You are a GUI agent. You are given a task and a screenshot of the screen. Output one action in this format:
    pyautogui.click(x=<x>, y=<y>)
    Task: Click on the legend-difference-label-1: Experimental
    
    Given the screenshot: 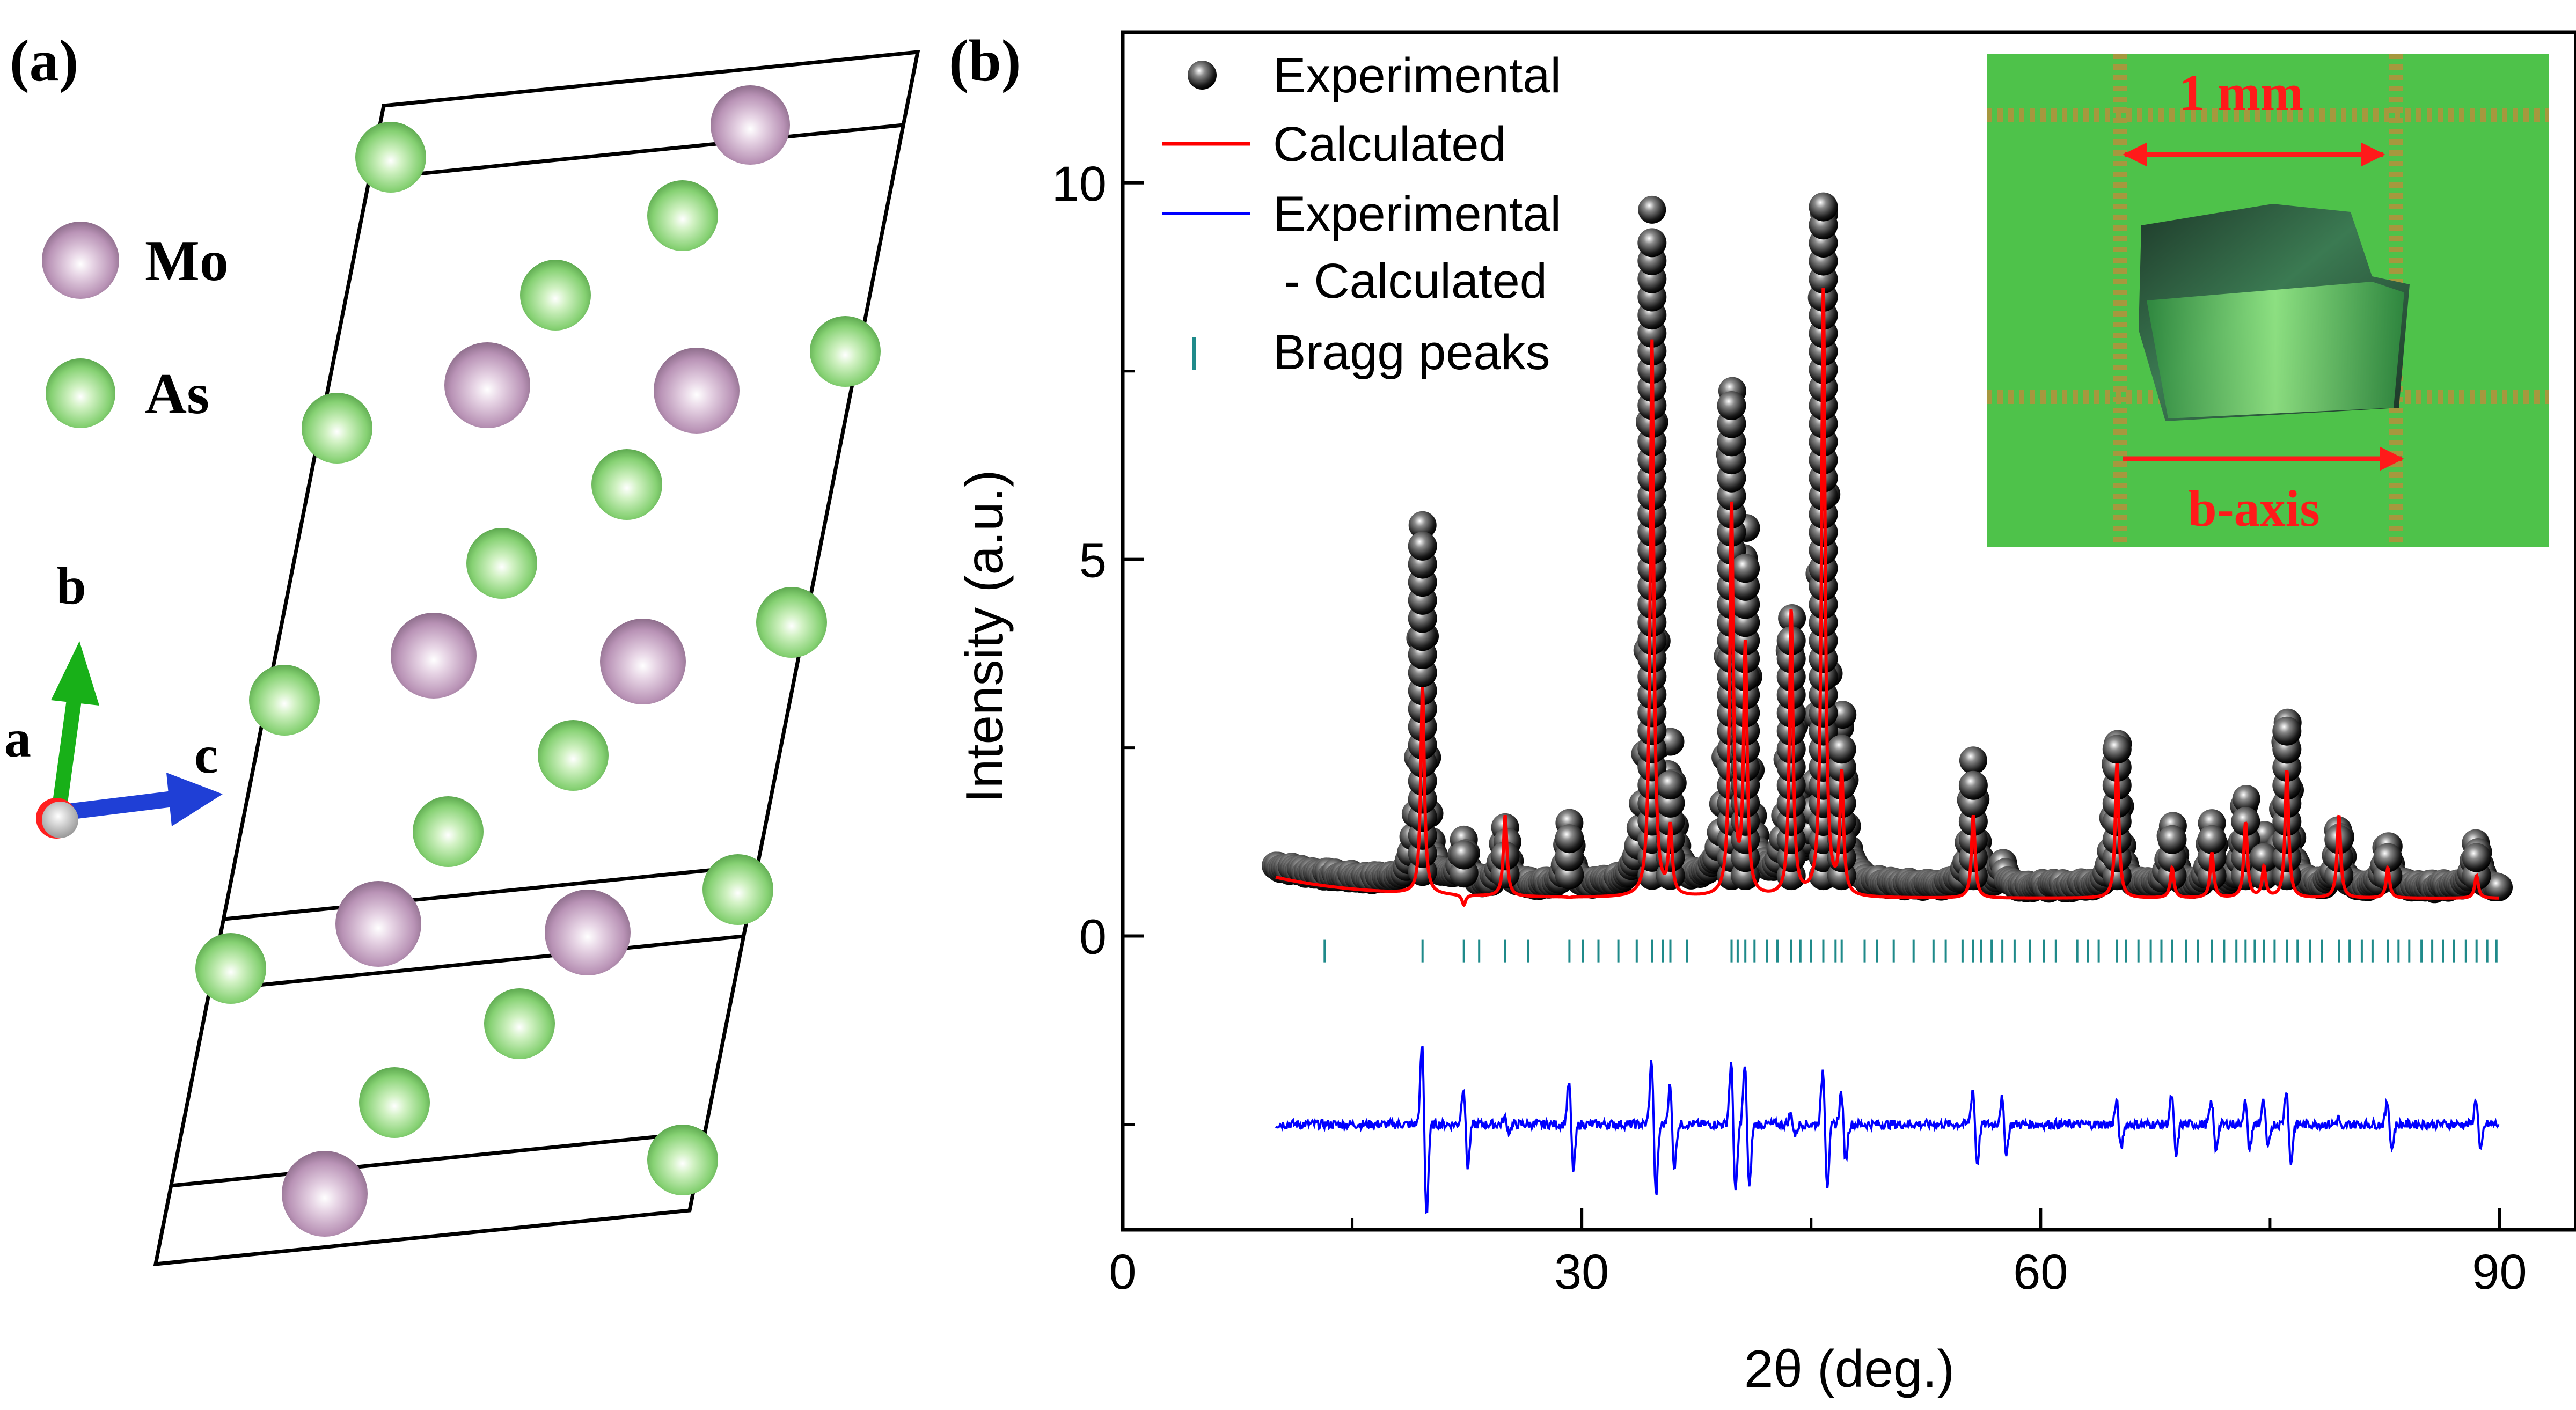 What is the action you would take?
    pyautogui.click(x=1417, y=214)
    